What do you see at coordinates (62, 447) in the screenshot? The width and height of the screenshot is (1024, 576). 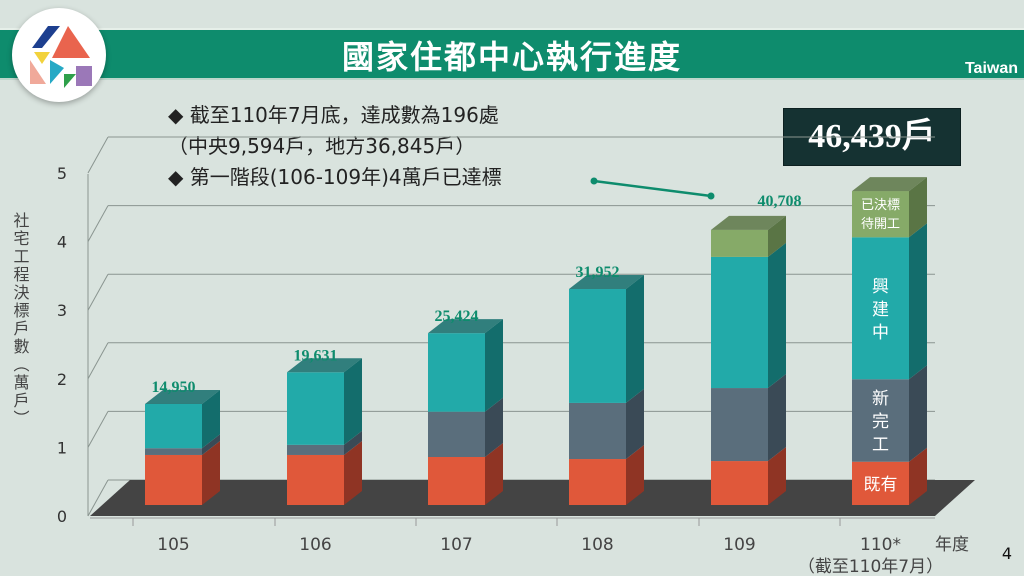 I see `y-tick-label: 1` at bounding box center [62, 447].